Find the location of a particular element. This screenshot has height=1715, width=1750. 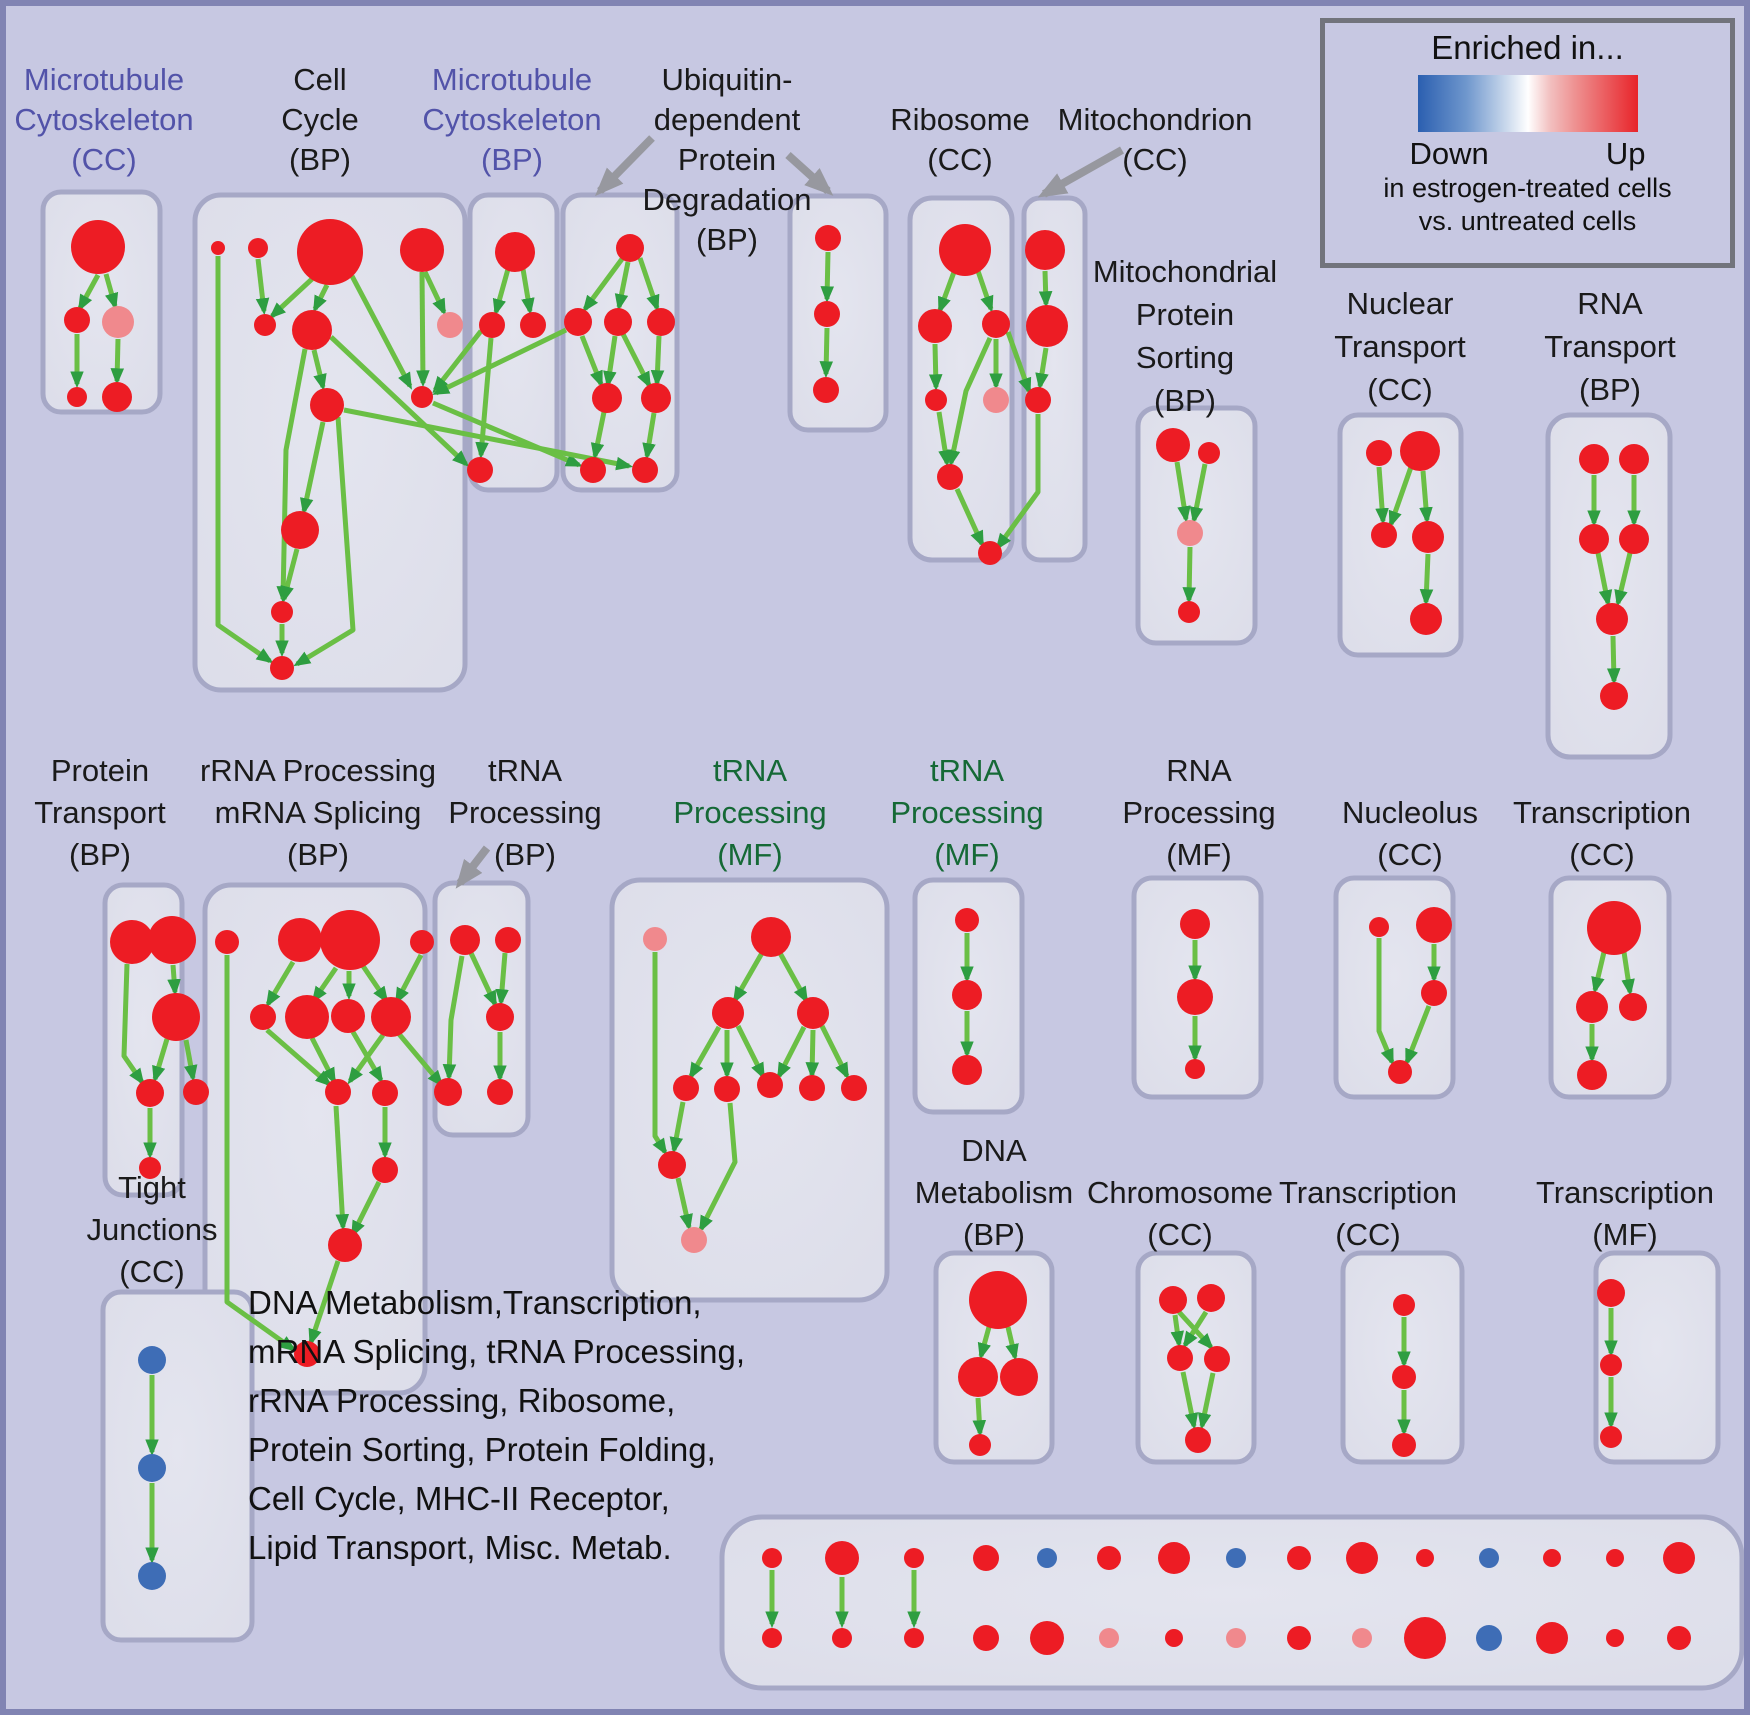

label-nuclear-transport-cc: Nuclear Transport (CC) is located at coordinates (1400, 346).